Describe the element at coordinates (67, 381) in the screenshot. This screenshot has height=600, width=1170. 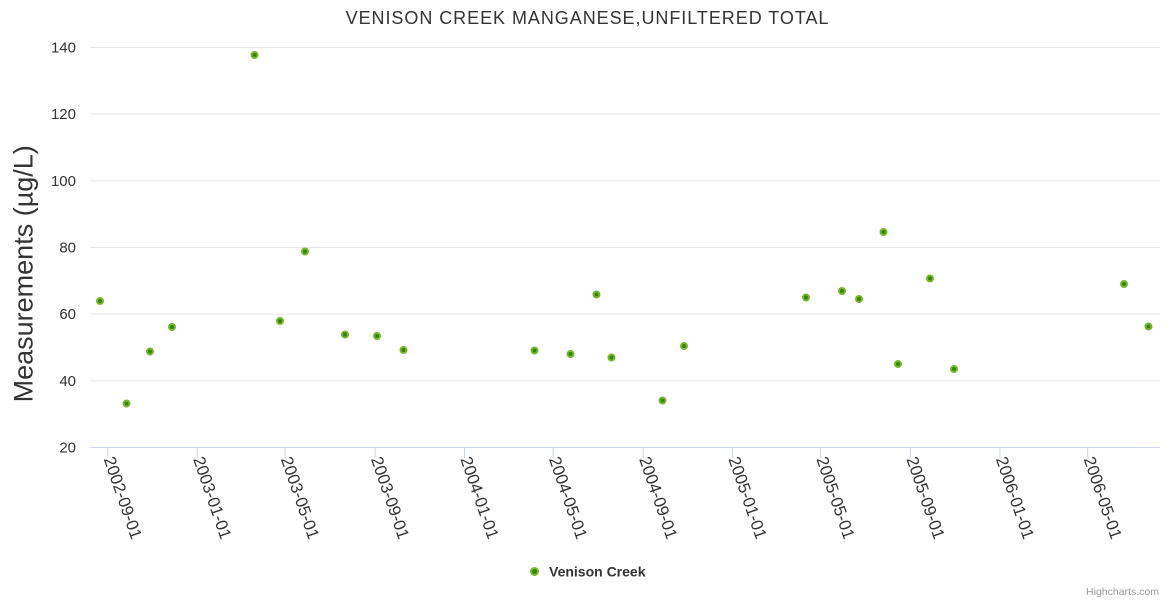
I see `svg-text: 40` at that location.